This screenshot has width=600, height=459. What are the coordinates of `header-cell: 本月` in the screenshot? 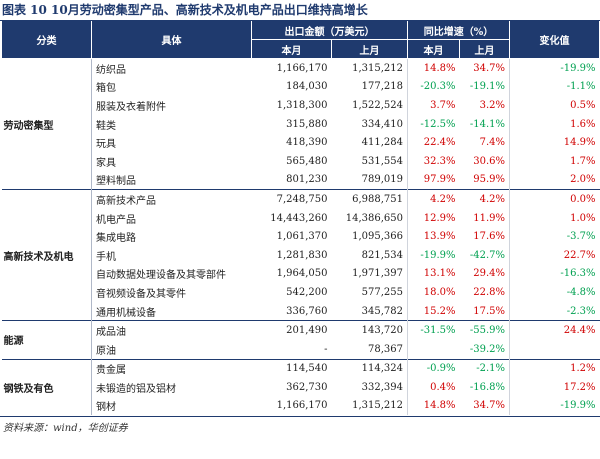 It's located at (291, 49).